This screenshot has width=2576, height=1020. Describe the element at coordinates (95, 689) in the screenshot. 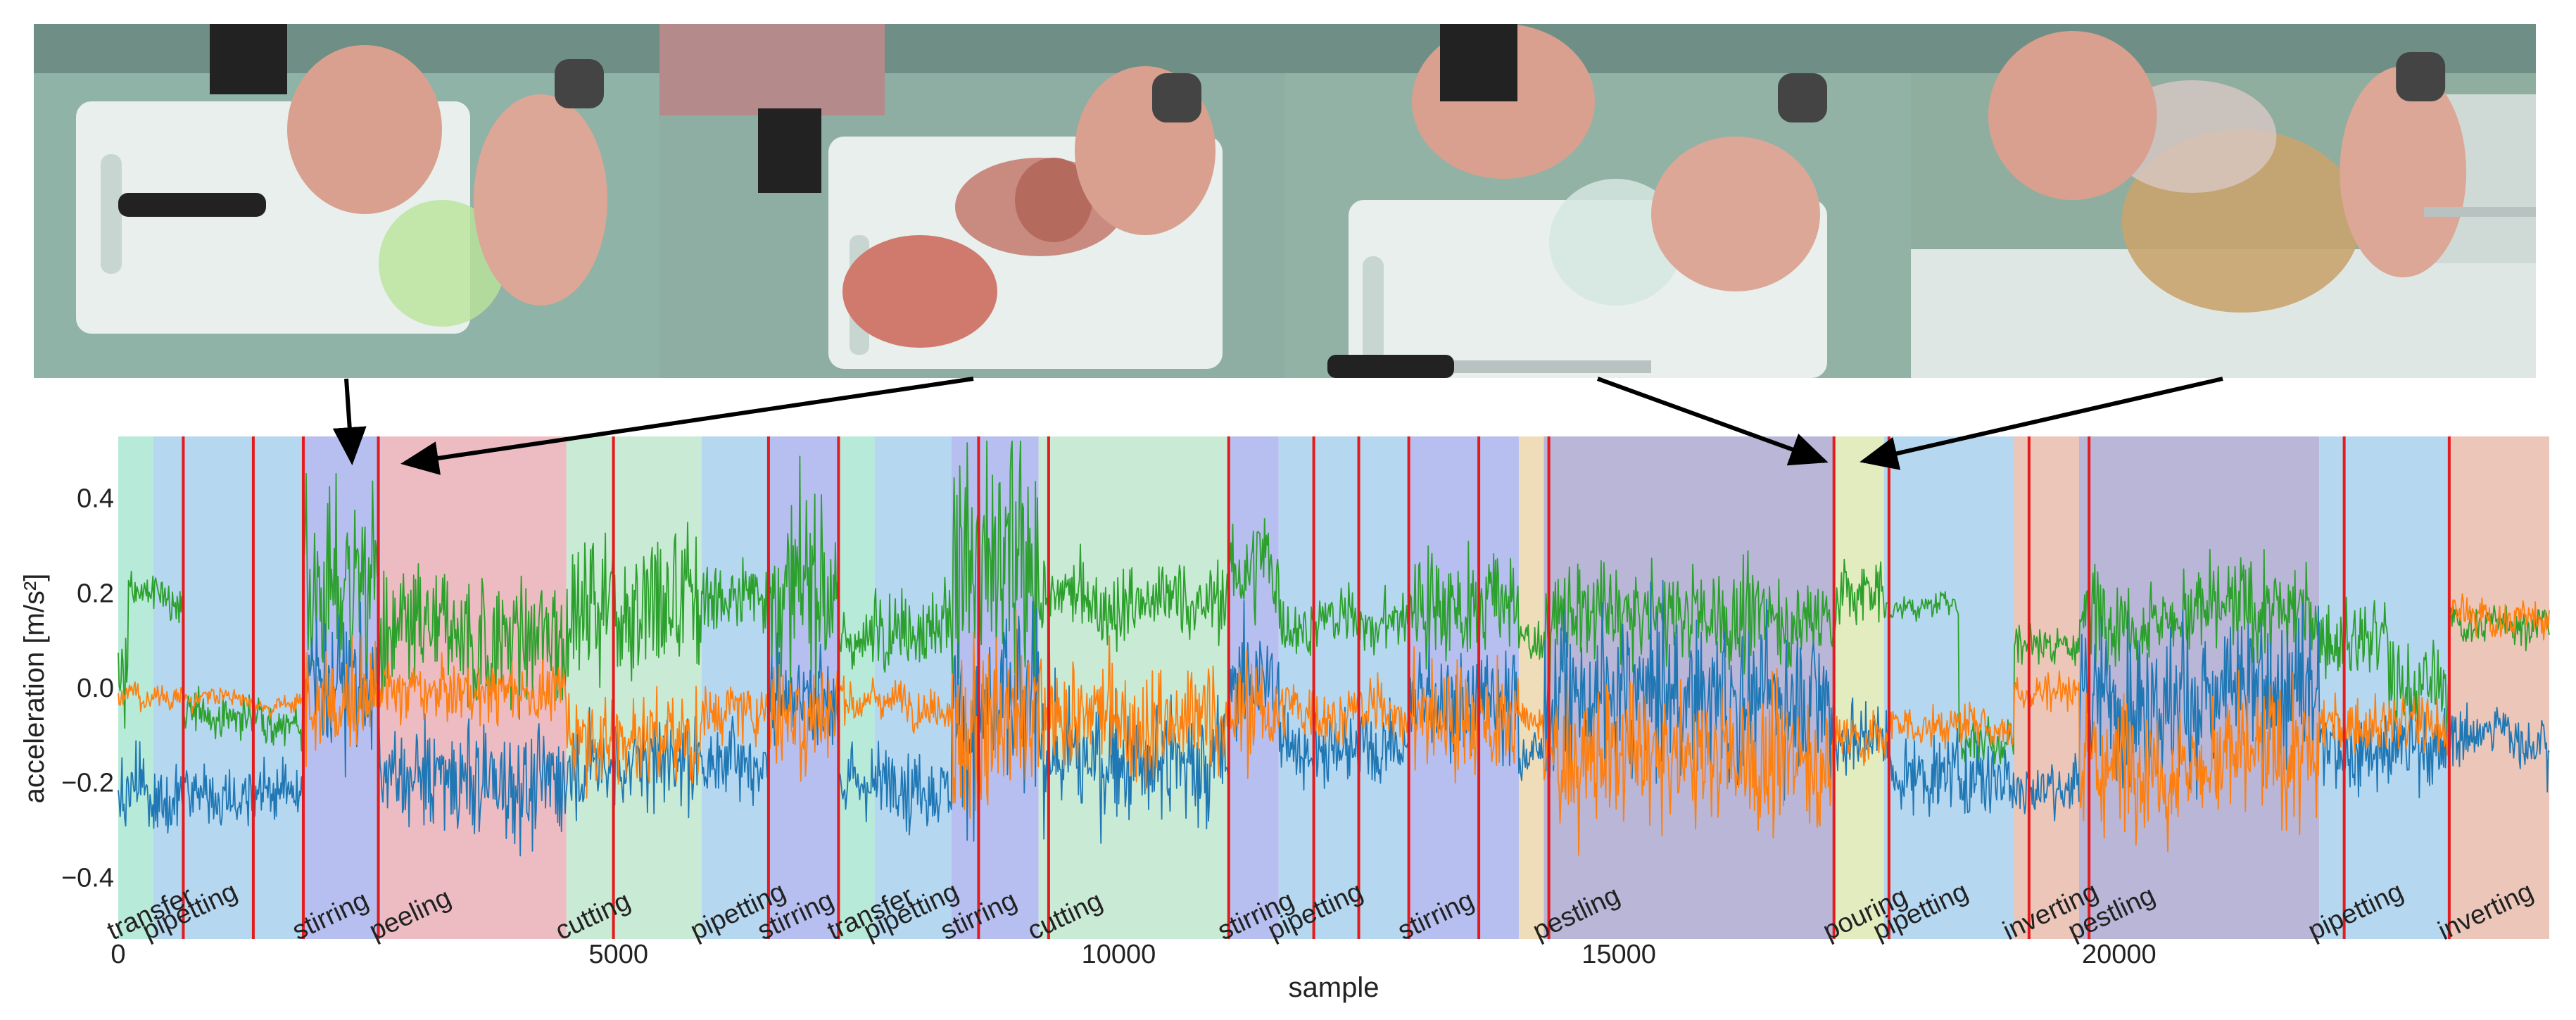

I see `y-tick-label-2: 0.0` at that location.